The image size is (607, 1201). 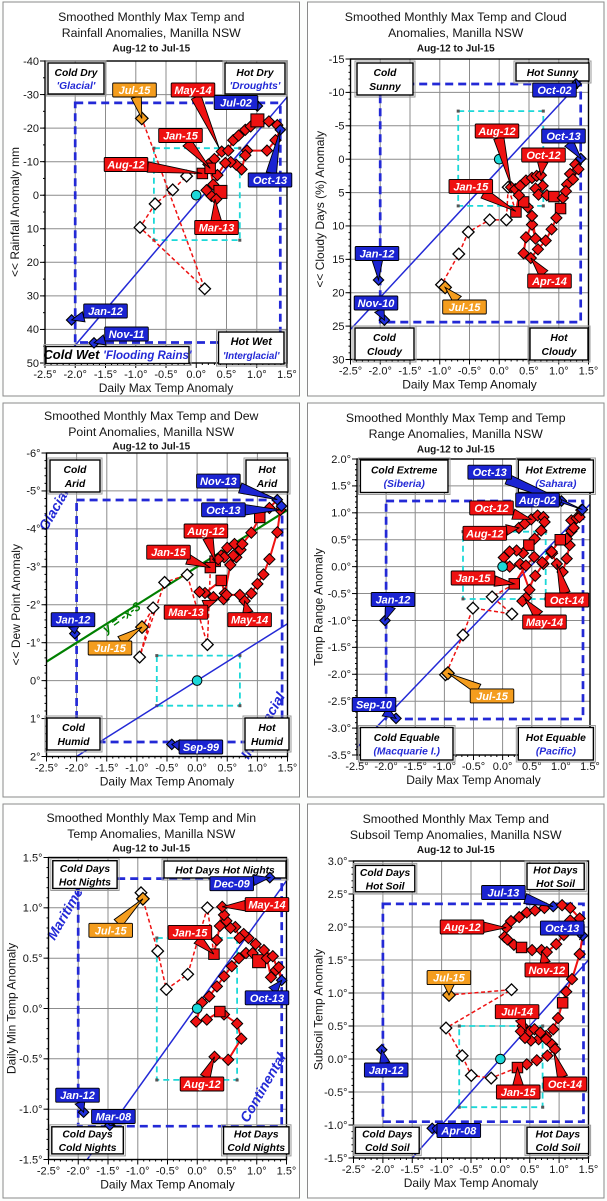 I want to click on svg-text: 10, so click(x=33, y=230).